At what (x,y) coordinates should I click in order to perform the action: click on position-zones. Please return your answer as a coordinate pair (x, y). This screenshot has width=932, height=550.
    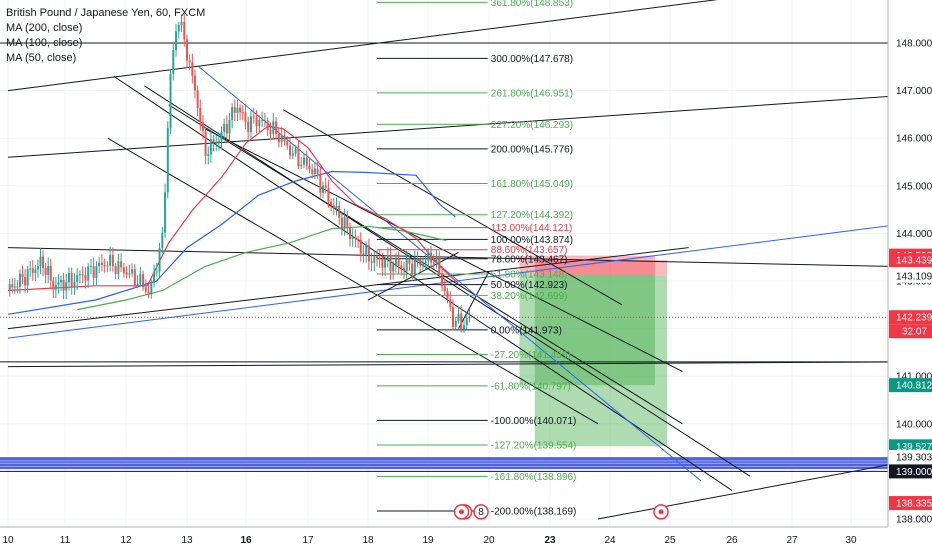
    Looking at the image, I should click on (593, 351).